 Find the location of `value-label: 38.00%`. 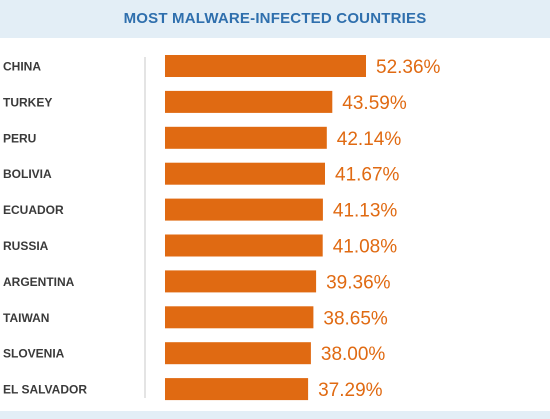

value-label: 38.00% is located at coordinates (353, 354).